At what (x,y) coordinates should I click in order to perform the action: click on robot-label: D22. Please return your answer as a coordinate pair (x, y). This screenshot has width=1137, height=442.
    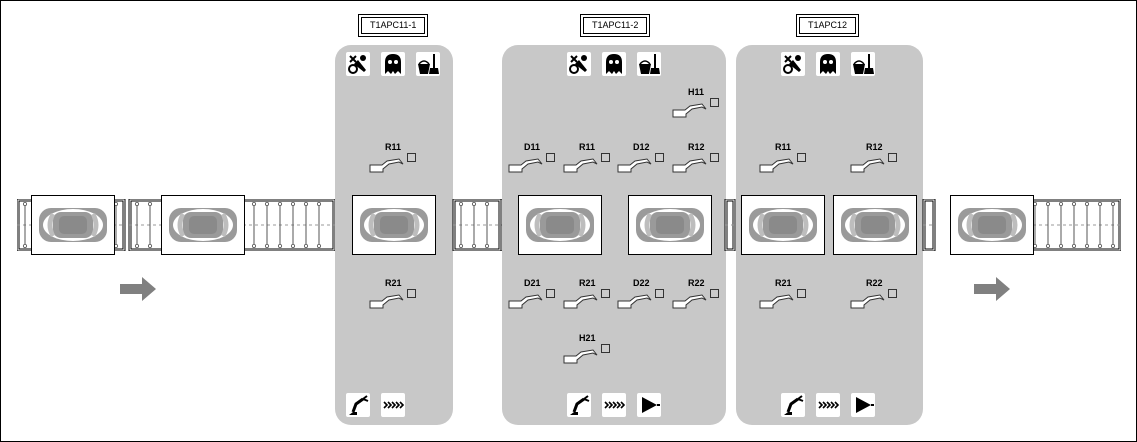
    Looking at the image, I should click on (641, 283).